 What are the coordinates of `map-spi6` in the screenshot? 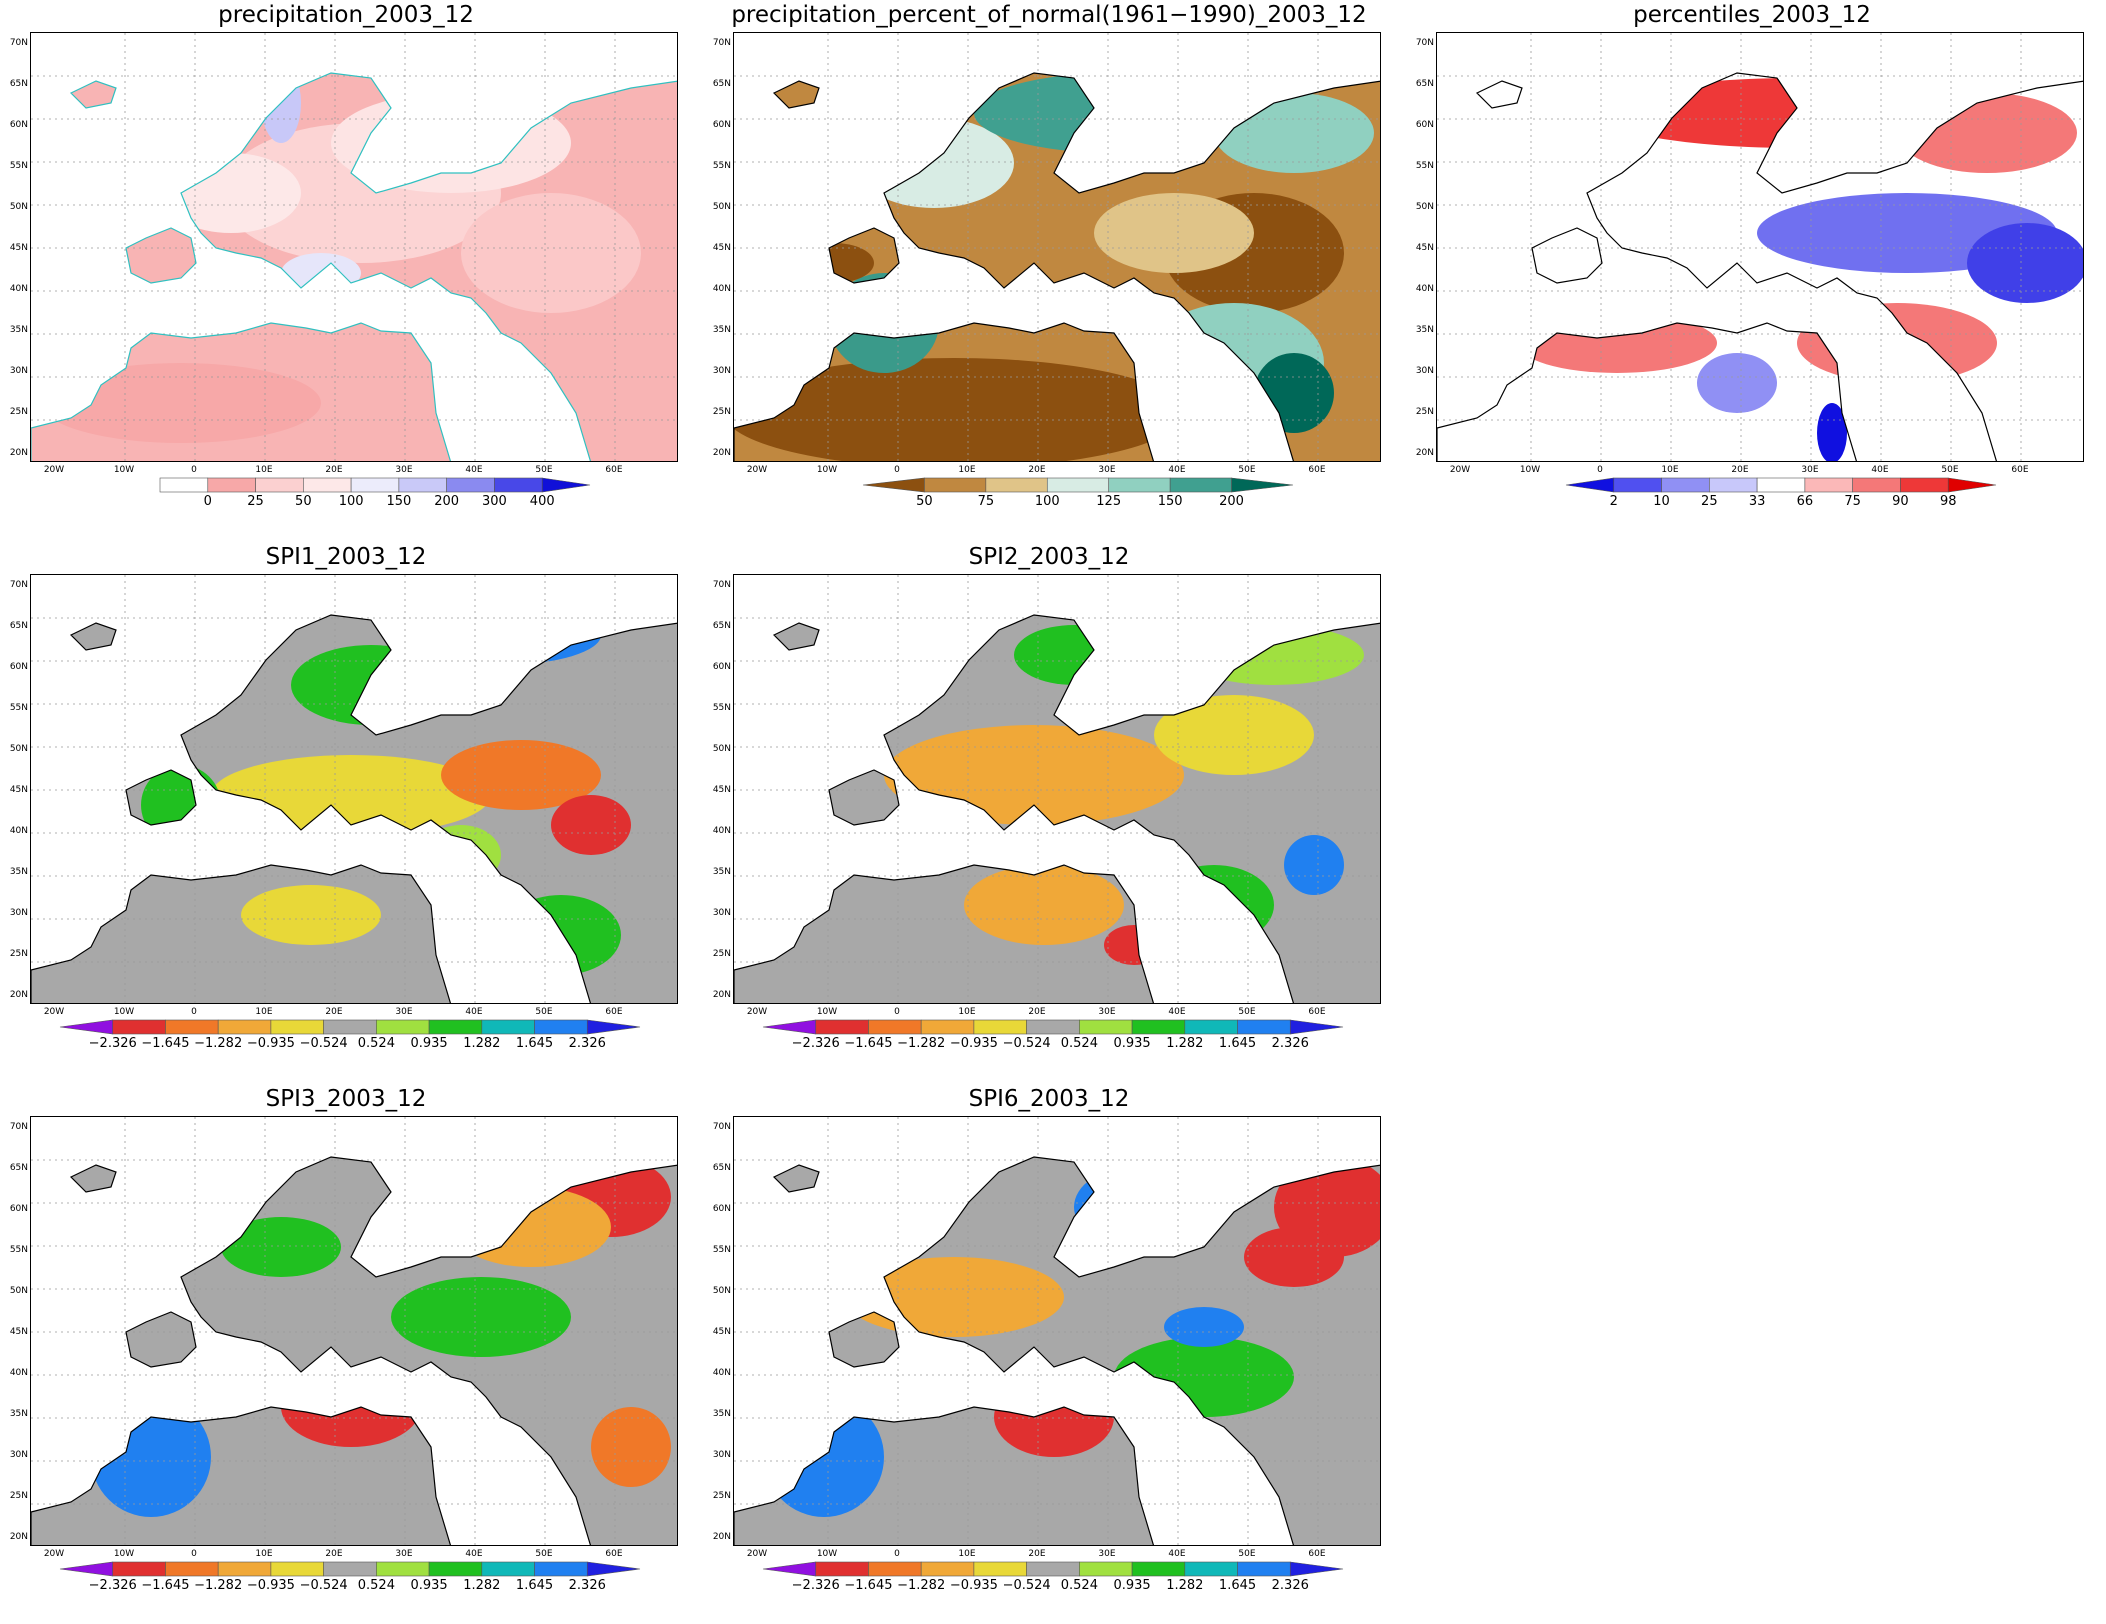 It's located at (1057, 1331).